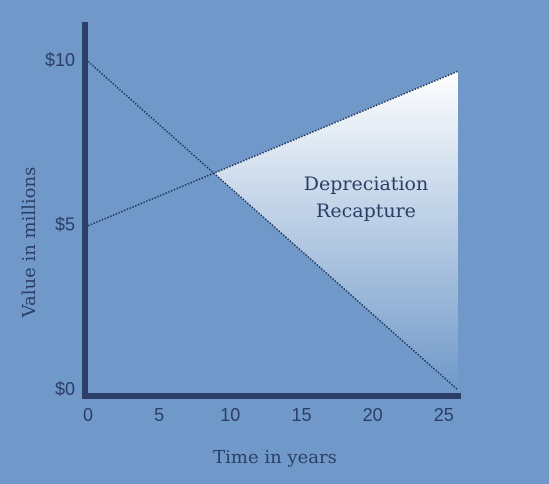 The width and height of the screenshot is (549, 484). I want to click on y-tick-label: $0, so click(65, 389).